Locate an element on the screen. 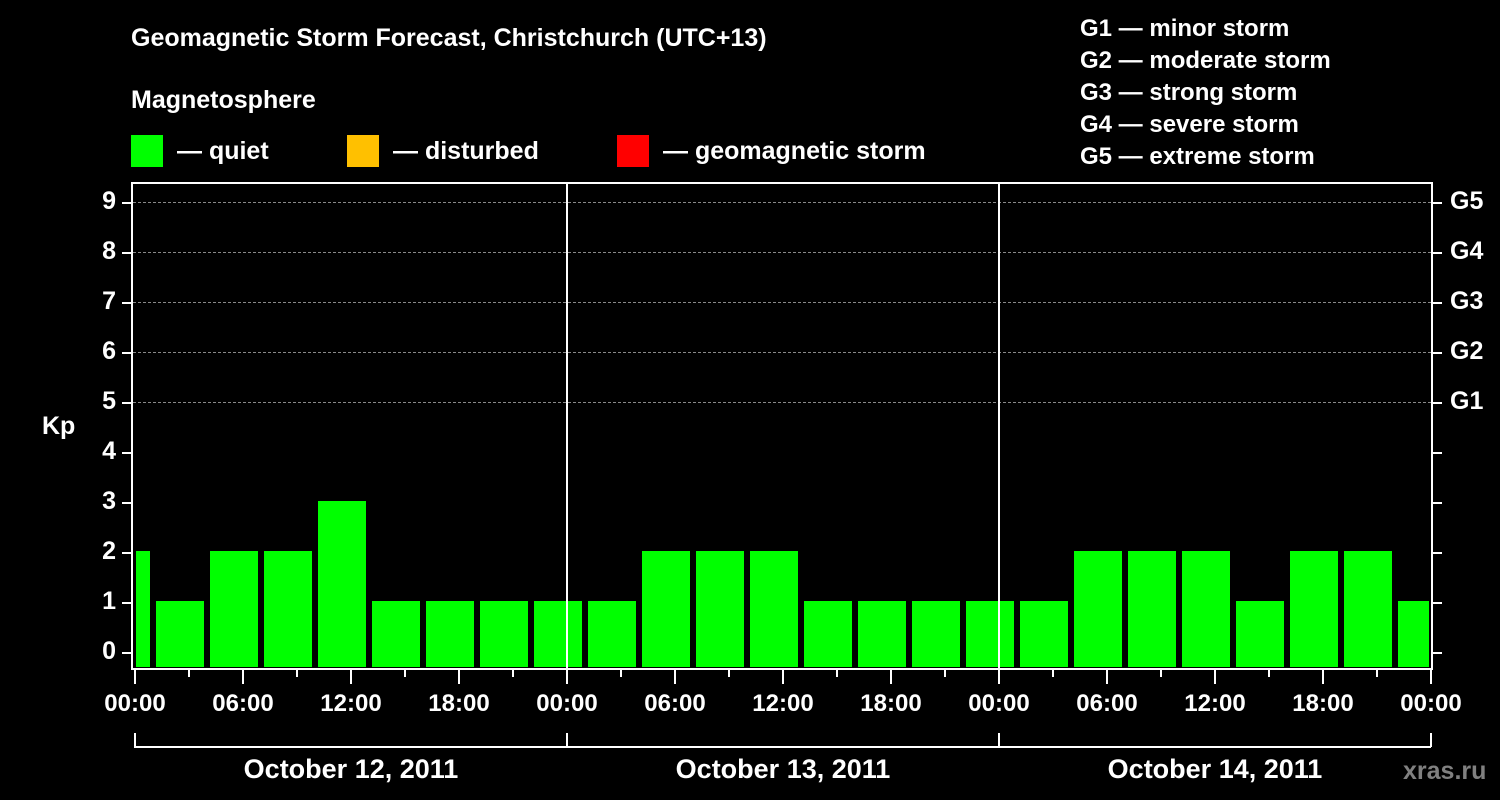  y-tick-label: 6 is located at coordinates (109, 351).